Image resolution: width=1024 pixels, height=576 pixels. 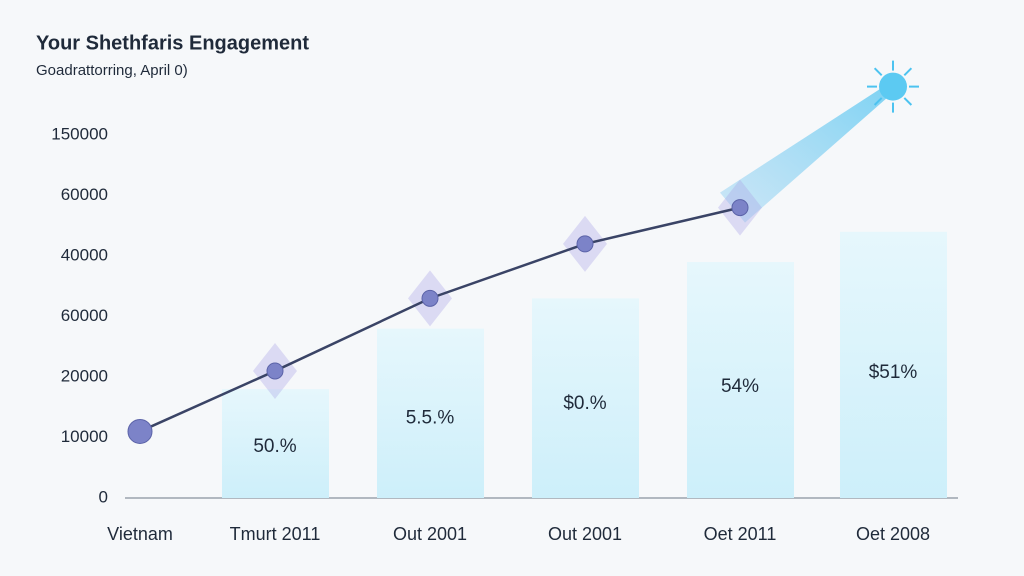 I want to click on chart-subtitle: Goadrattorring, April 0), so click(x=112, y=70).